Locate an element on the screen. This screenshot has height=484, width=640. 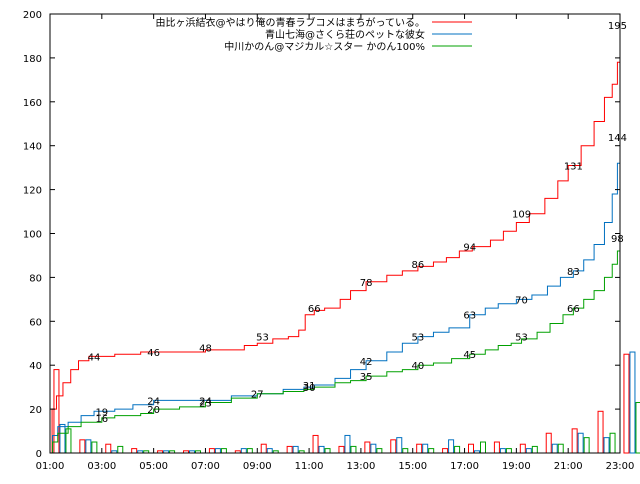
x-tick-label: 03:00 is located at coordinates (101, 466).